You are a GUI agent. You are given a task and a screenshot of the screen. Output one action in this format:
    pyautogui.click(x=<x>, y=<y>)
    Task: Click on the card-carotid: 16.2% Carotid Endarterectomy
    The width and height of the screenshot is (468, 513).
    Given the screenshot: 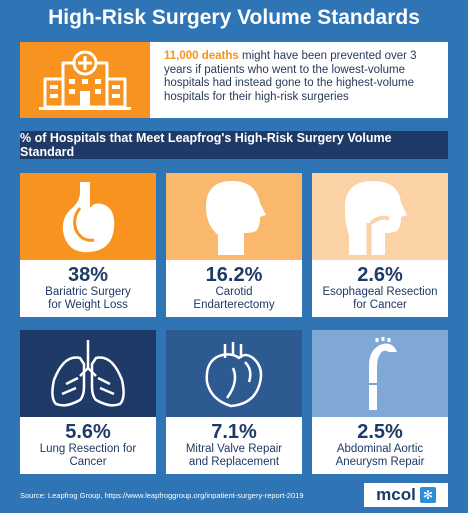 What is the action you would take?
    pyautogui.click(x=234, y=245)
    